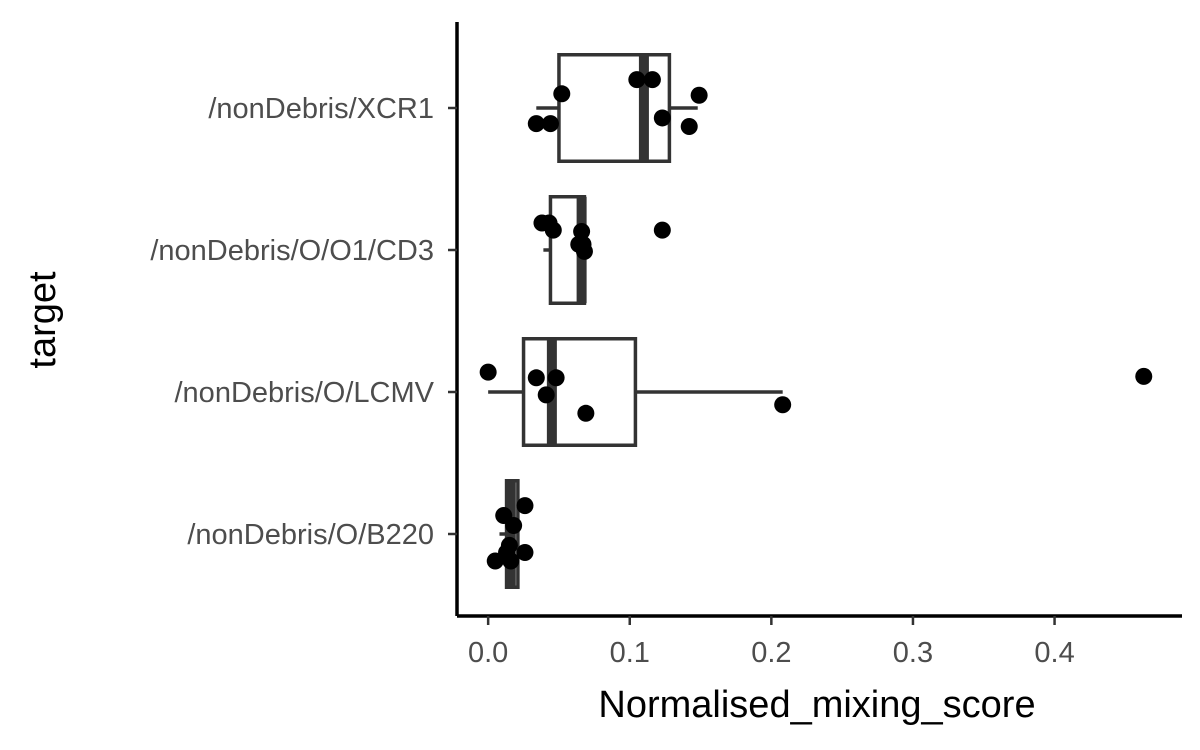 This screenshot has height=750, width=1200. What do you see at coordinates (292, 251) in the screenshot?
I see `y-tick-label: /nonDebris/O/O1/CD3` at bounding box center [292, 251].